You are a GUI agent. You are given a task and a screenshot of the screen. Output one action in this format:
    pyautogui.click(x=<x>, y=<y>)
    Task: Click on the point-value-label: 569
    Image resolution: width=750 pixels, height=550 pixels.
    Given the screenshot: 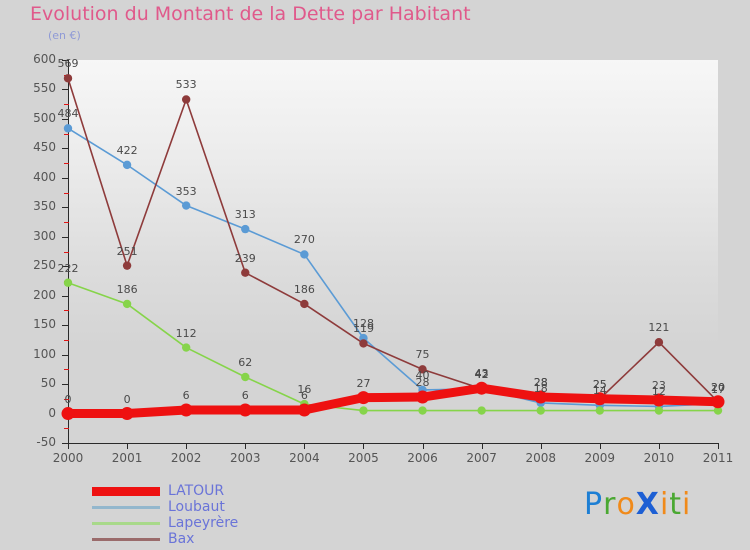 What is the action you would take?
    pyautogui.click(x=68, y=64)
    